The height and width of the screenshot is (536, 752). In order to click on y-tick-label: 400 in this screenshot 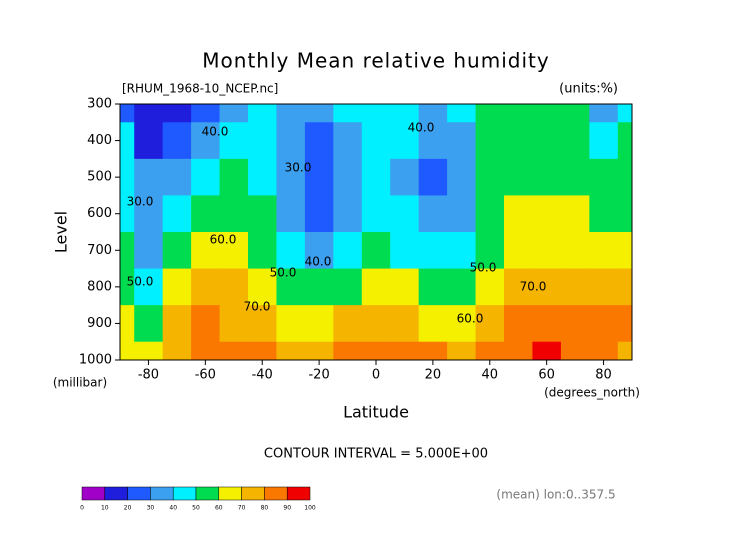, I will do `click(99, 140)`.